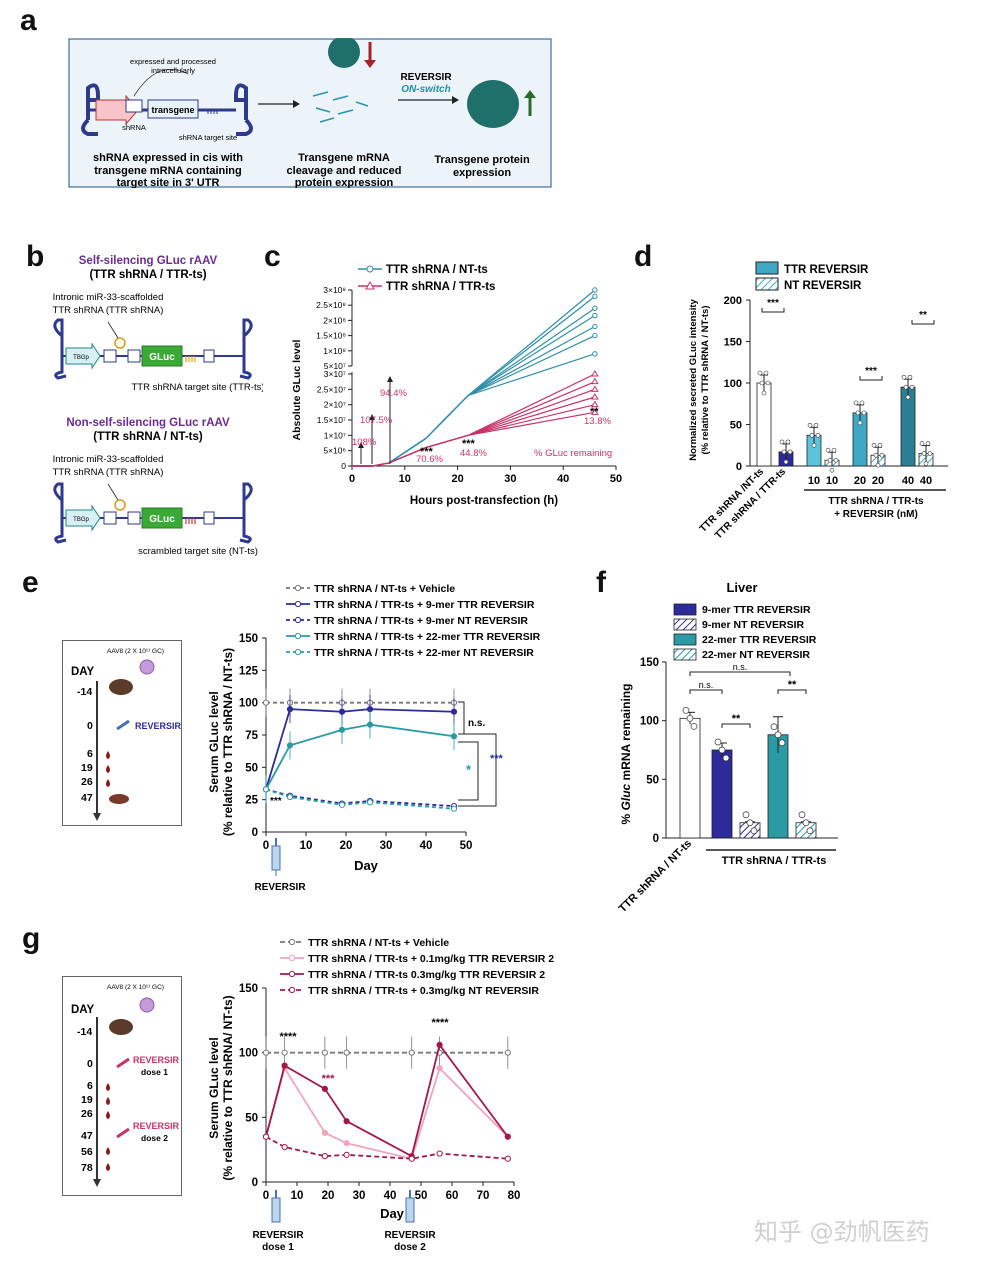  I want to click on f-sig-ns: n.s., so click(706, 685).